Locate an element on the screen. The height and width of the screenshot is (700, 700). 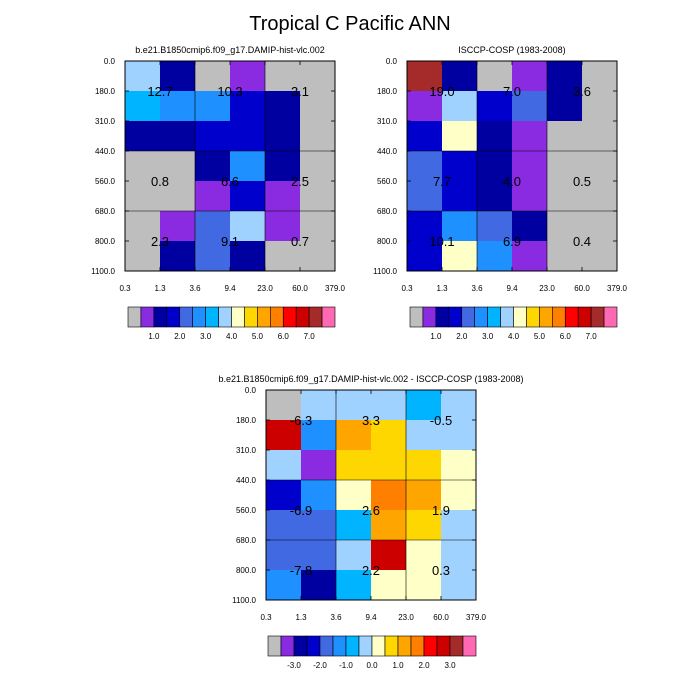
cell-value-label: 0.8 is located at coordinates (160, 181).